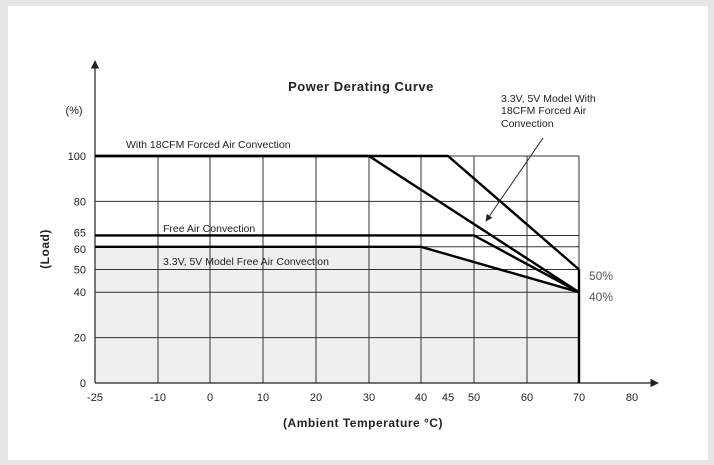 The image size is (714, 465). I want to click on x-tick-30: 30, so click(369, 398).